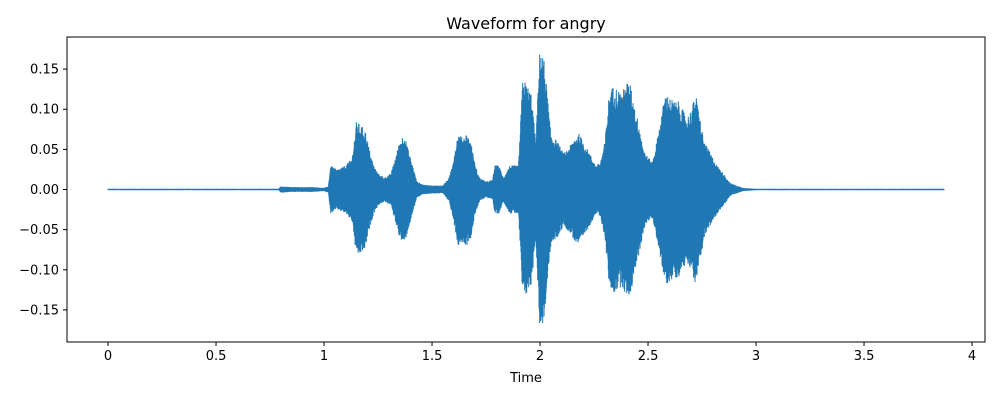  I want to click on x-tick-label: 0, so click(108, 356).